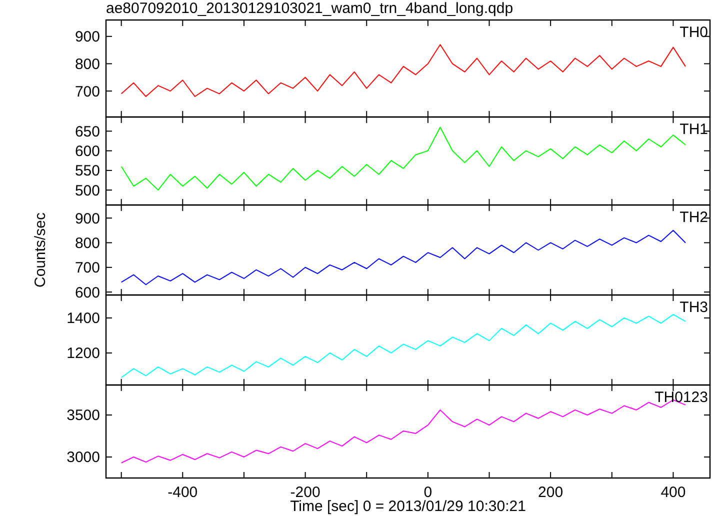 Image resolution: width=717 pixels, height=516 pixels. I want to click on y-tick-label: 550, so click(87, 171).